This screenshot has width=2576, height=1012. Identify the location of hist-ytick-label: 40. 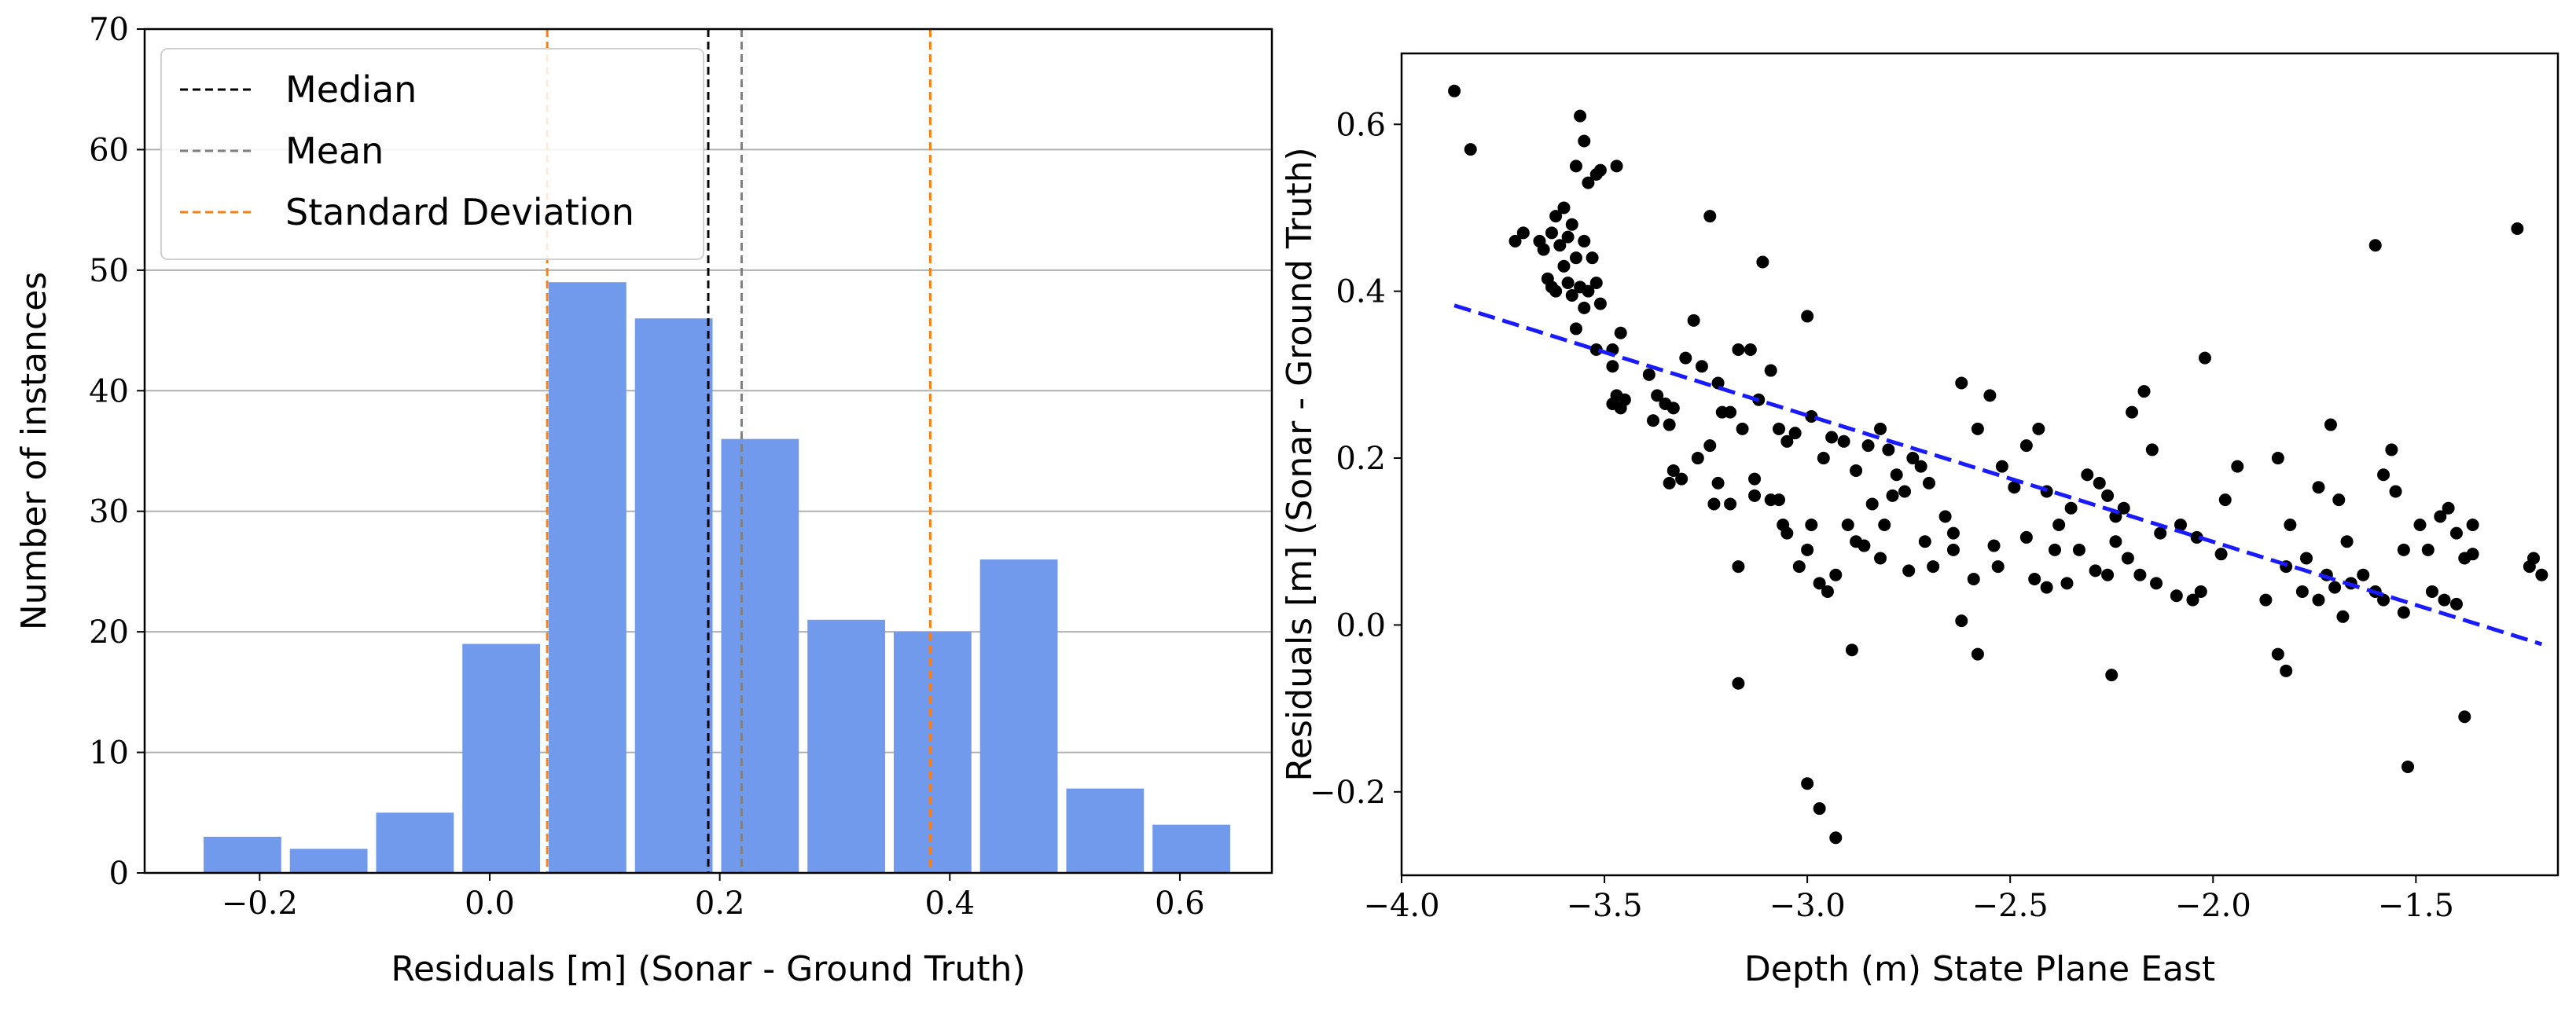
(109, 391).